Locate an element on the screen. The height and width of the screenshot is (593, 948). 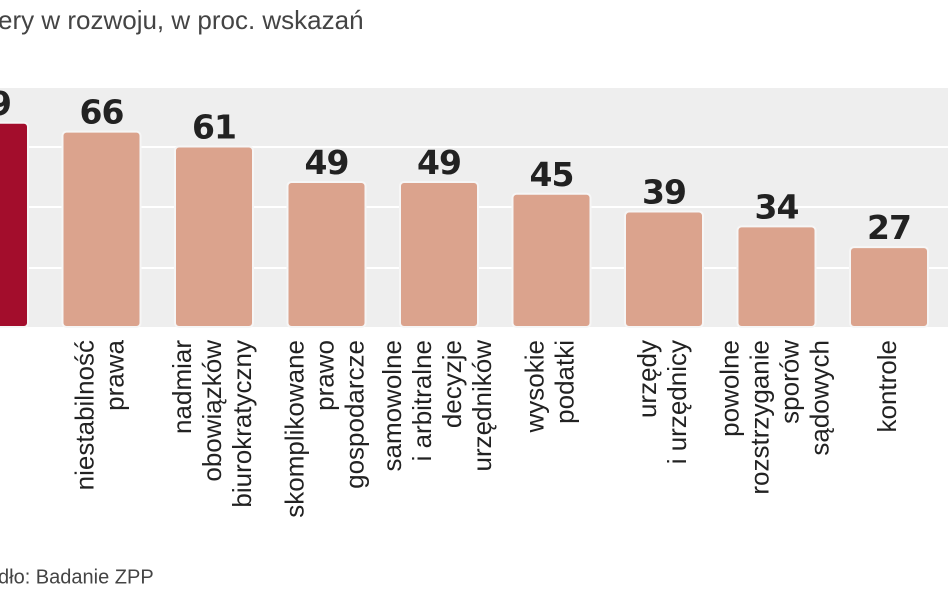
category-label: urzędy is located at coordinates (647, 379).